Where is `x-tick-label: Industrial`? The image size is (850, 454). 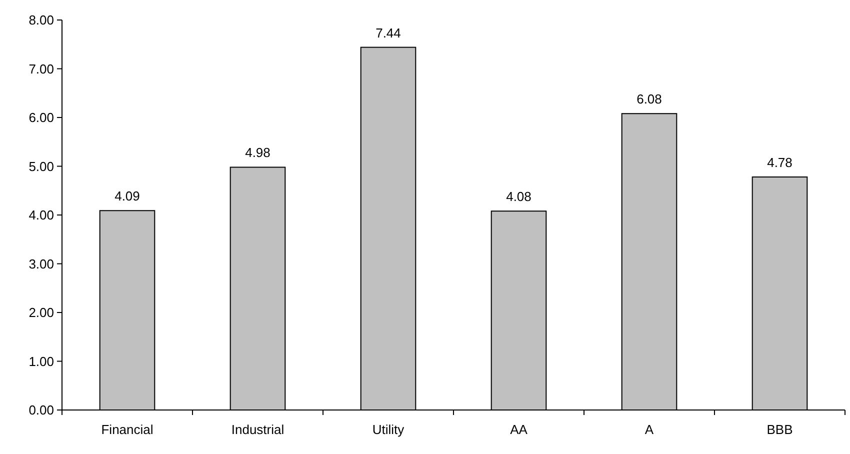
x-tick-label: Industrial is located at coordinates (257, 429).